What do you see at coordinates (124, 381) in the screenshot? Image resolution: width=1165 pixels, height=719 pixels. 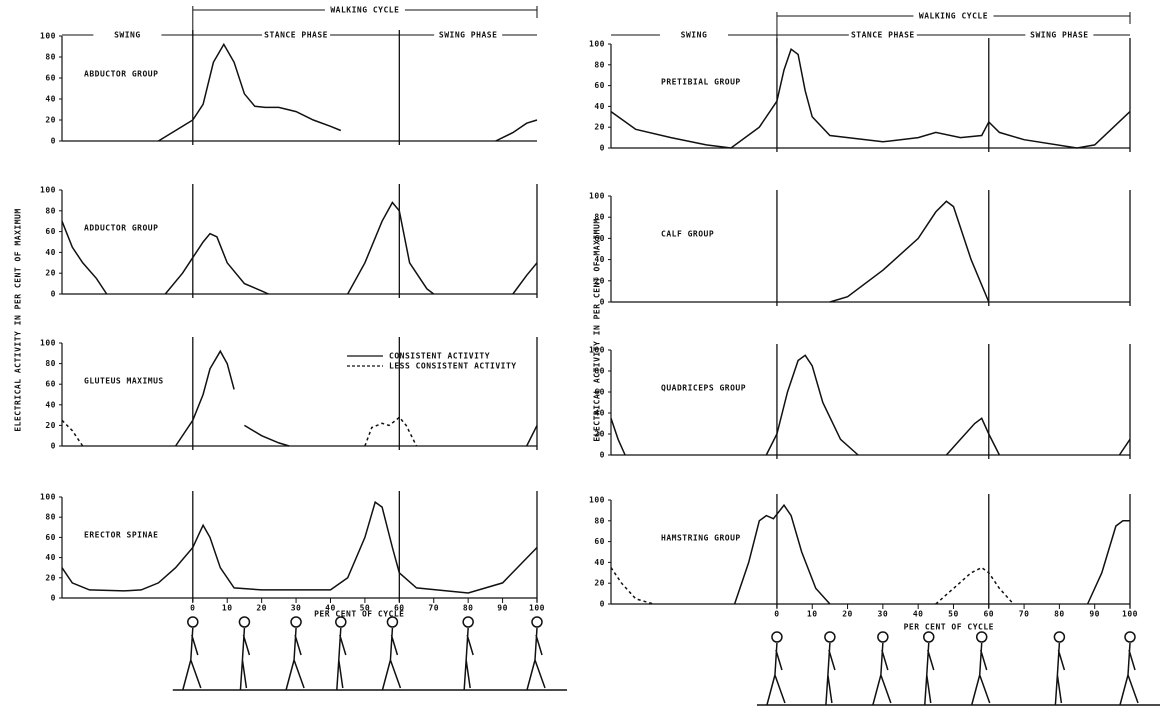 I see `chart-title: GLUTEUS MAXIMUS` at bounding box center [124, 381].